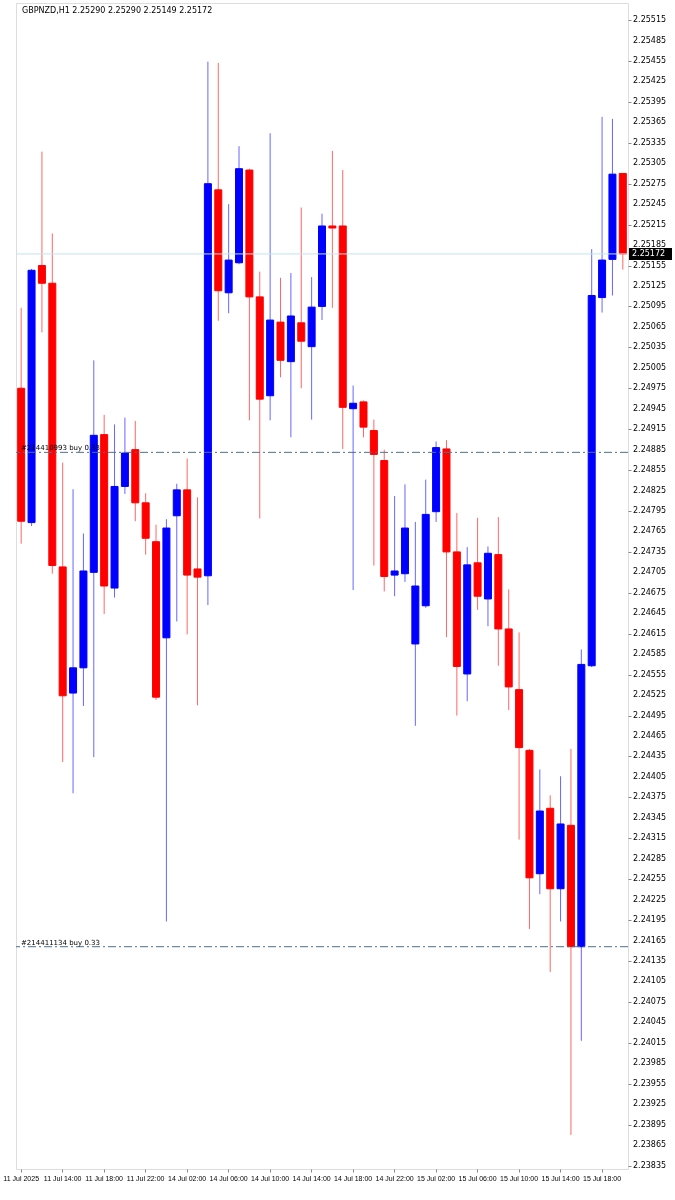 Image resolution: width=675 pixels, height=1200 pixels. What do you see at coordinates (650, 429) in the screenshot?
I see `y-tick-label: 2.24915` at bounding box center [650, 429].